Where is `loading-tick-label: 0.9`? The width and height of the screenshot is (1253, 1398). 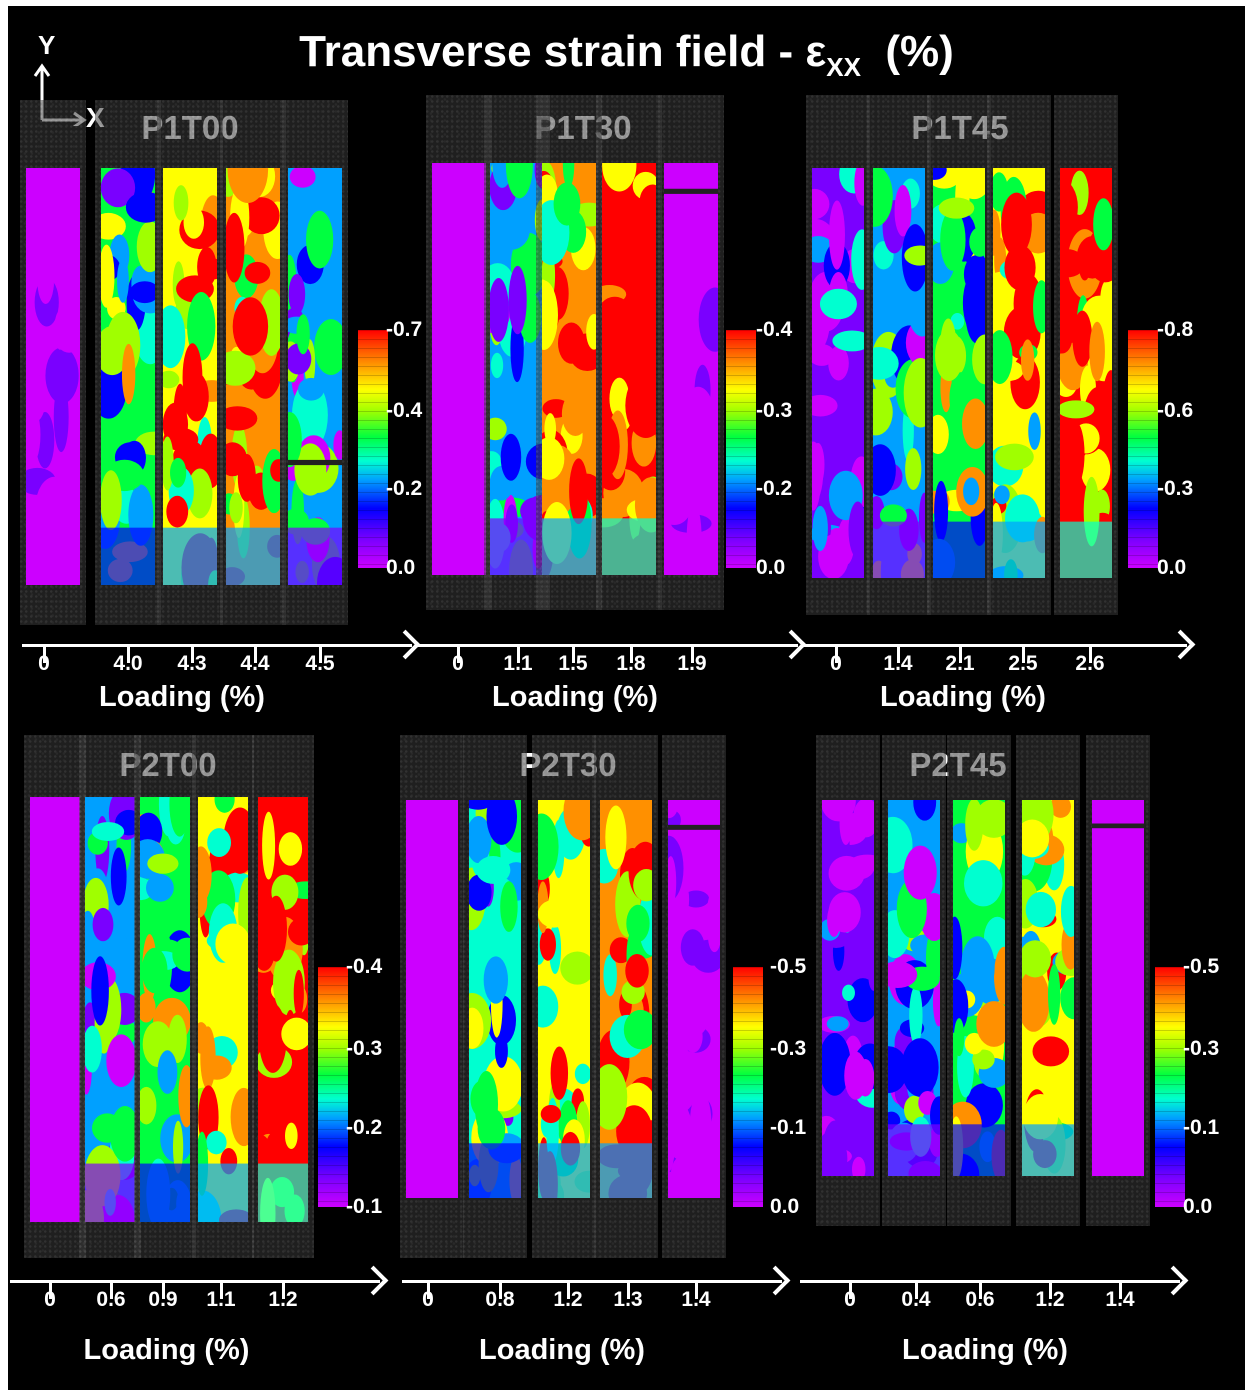 loading-tick-label: 0.9 is located at coordinates (163, 1299).